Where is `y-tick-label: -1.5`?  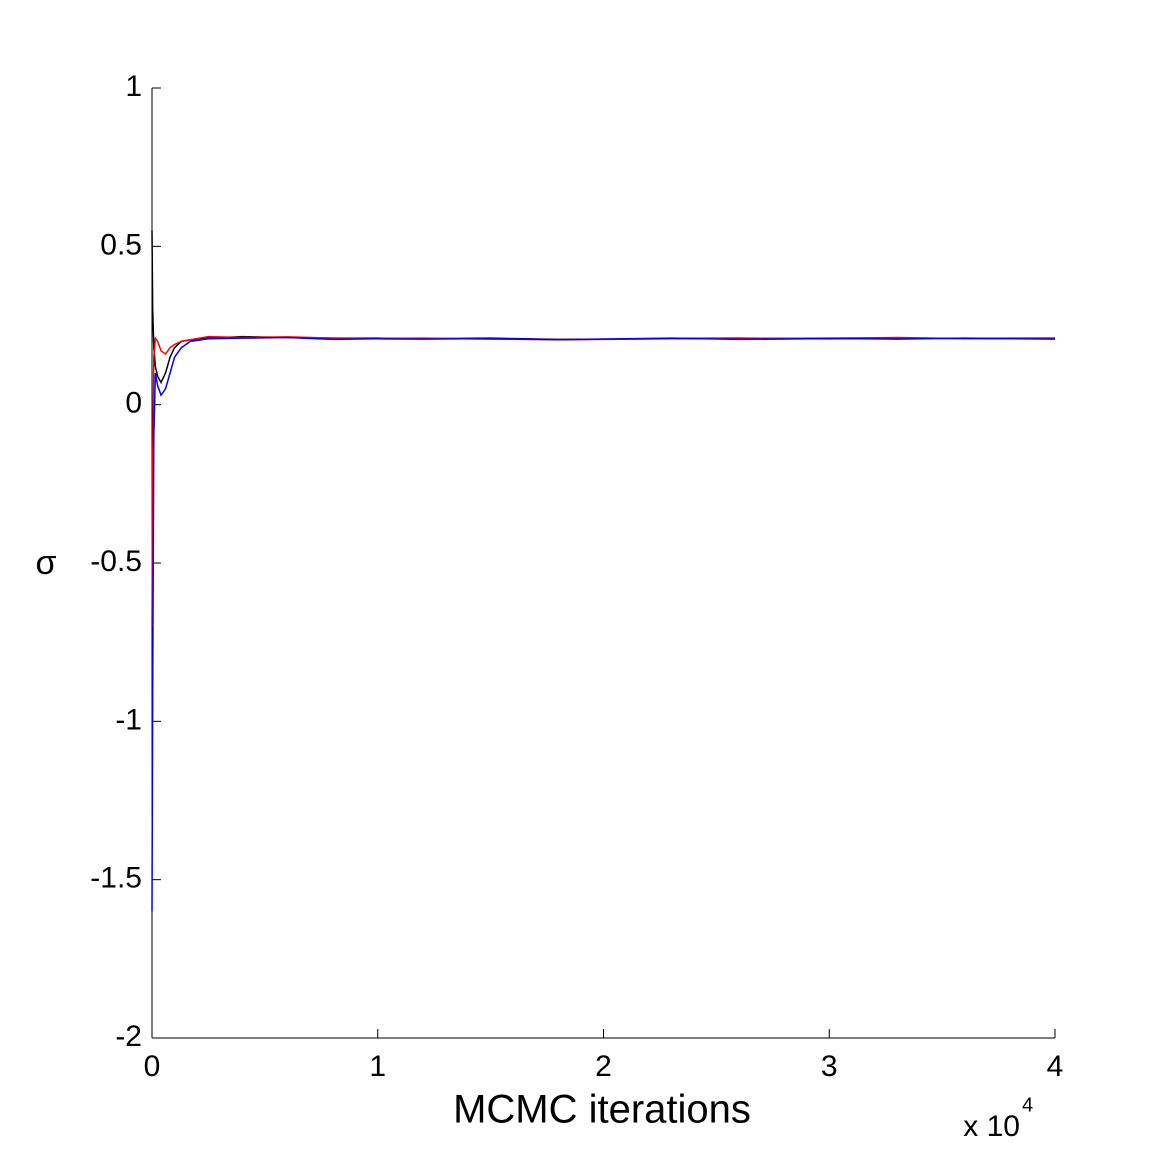
y-tick-label: -1.5 is located at coordinates (116, 878).